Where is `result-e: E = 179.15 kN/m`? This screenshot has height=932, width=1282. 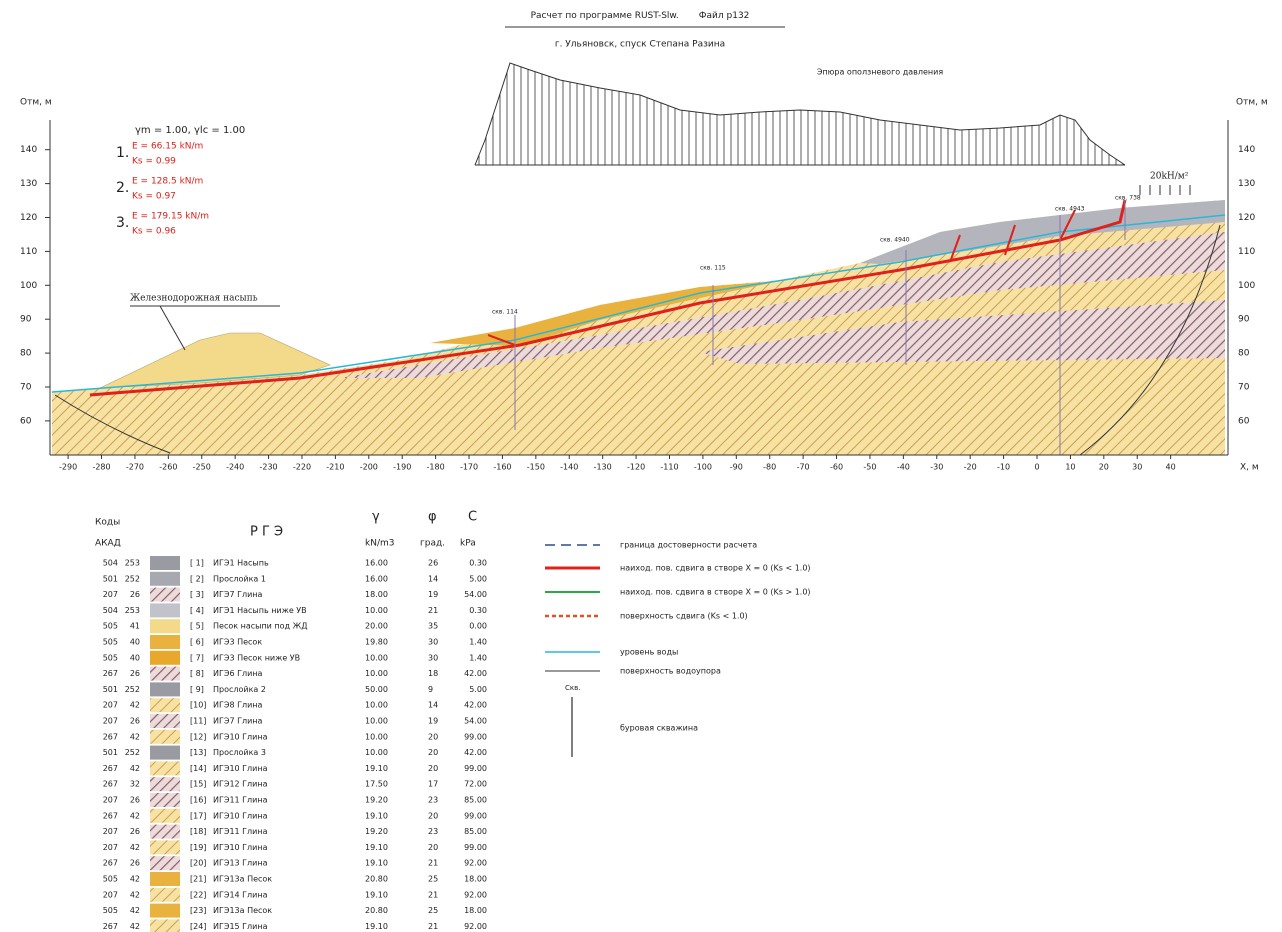 result-e: E = 179.15 kN/m is located at coordinates (170, 217).